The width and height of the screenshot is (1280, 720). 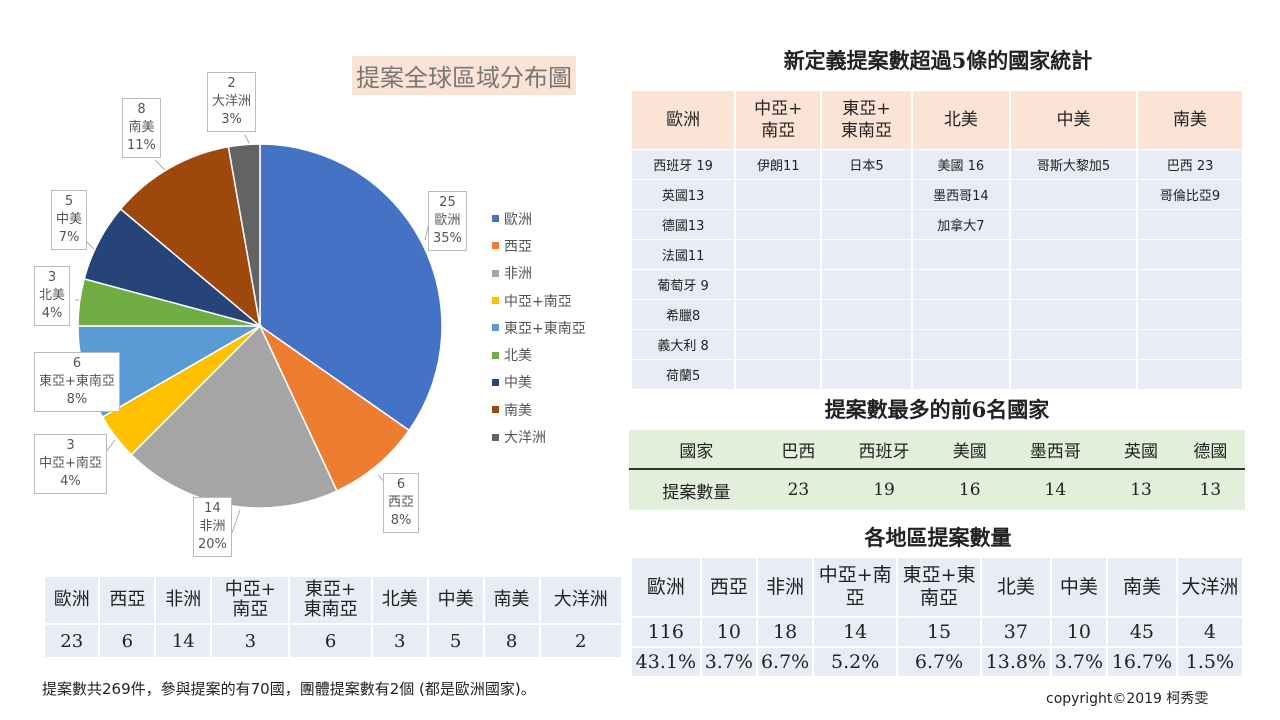 What do you see at coordinates (518, 410) in the screenshot?
I see `legend-label: 南美` at bounding box center [518, 410].